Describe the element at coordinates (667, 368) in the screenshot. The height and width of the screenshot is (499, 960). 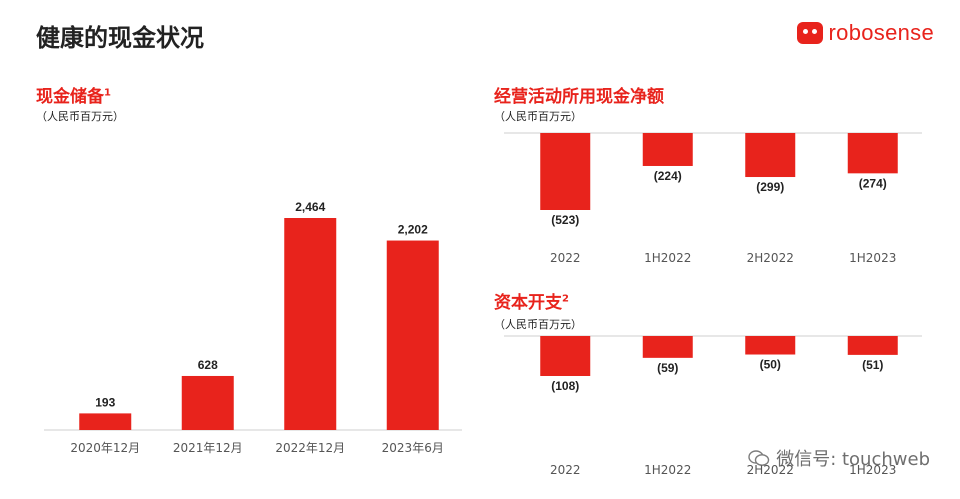
I see `capex-value-label-1: (59)` at that location.